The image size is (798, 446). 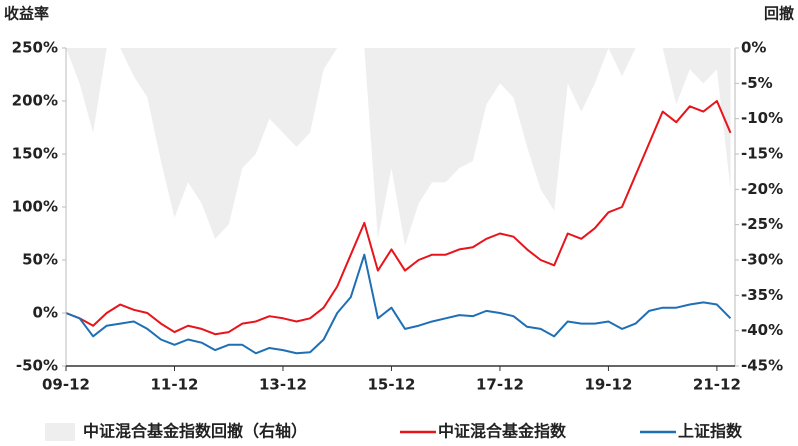 I want to click on x-tick-label: 21-12, so click(x=717, y=385).